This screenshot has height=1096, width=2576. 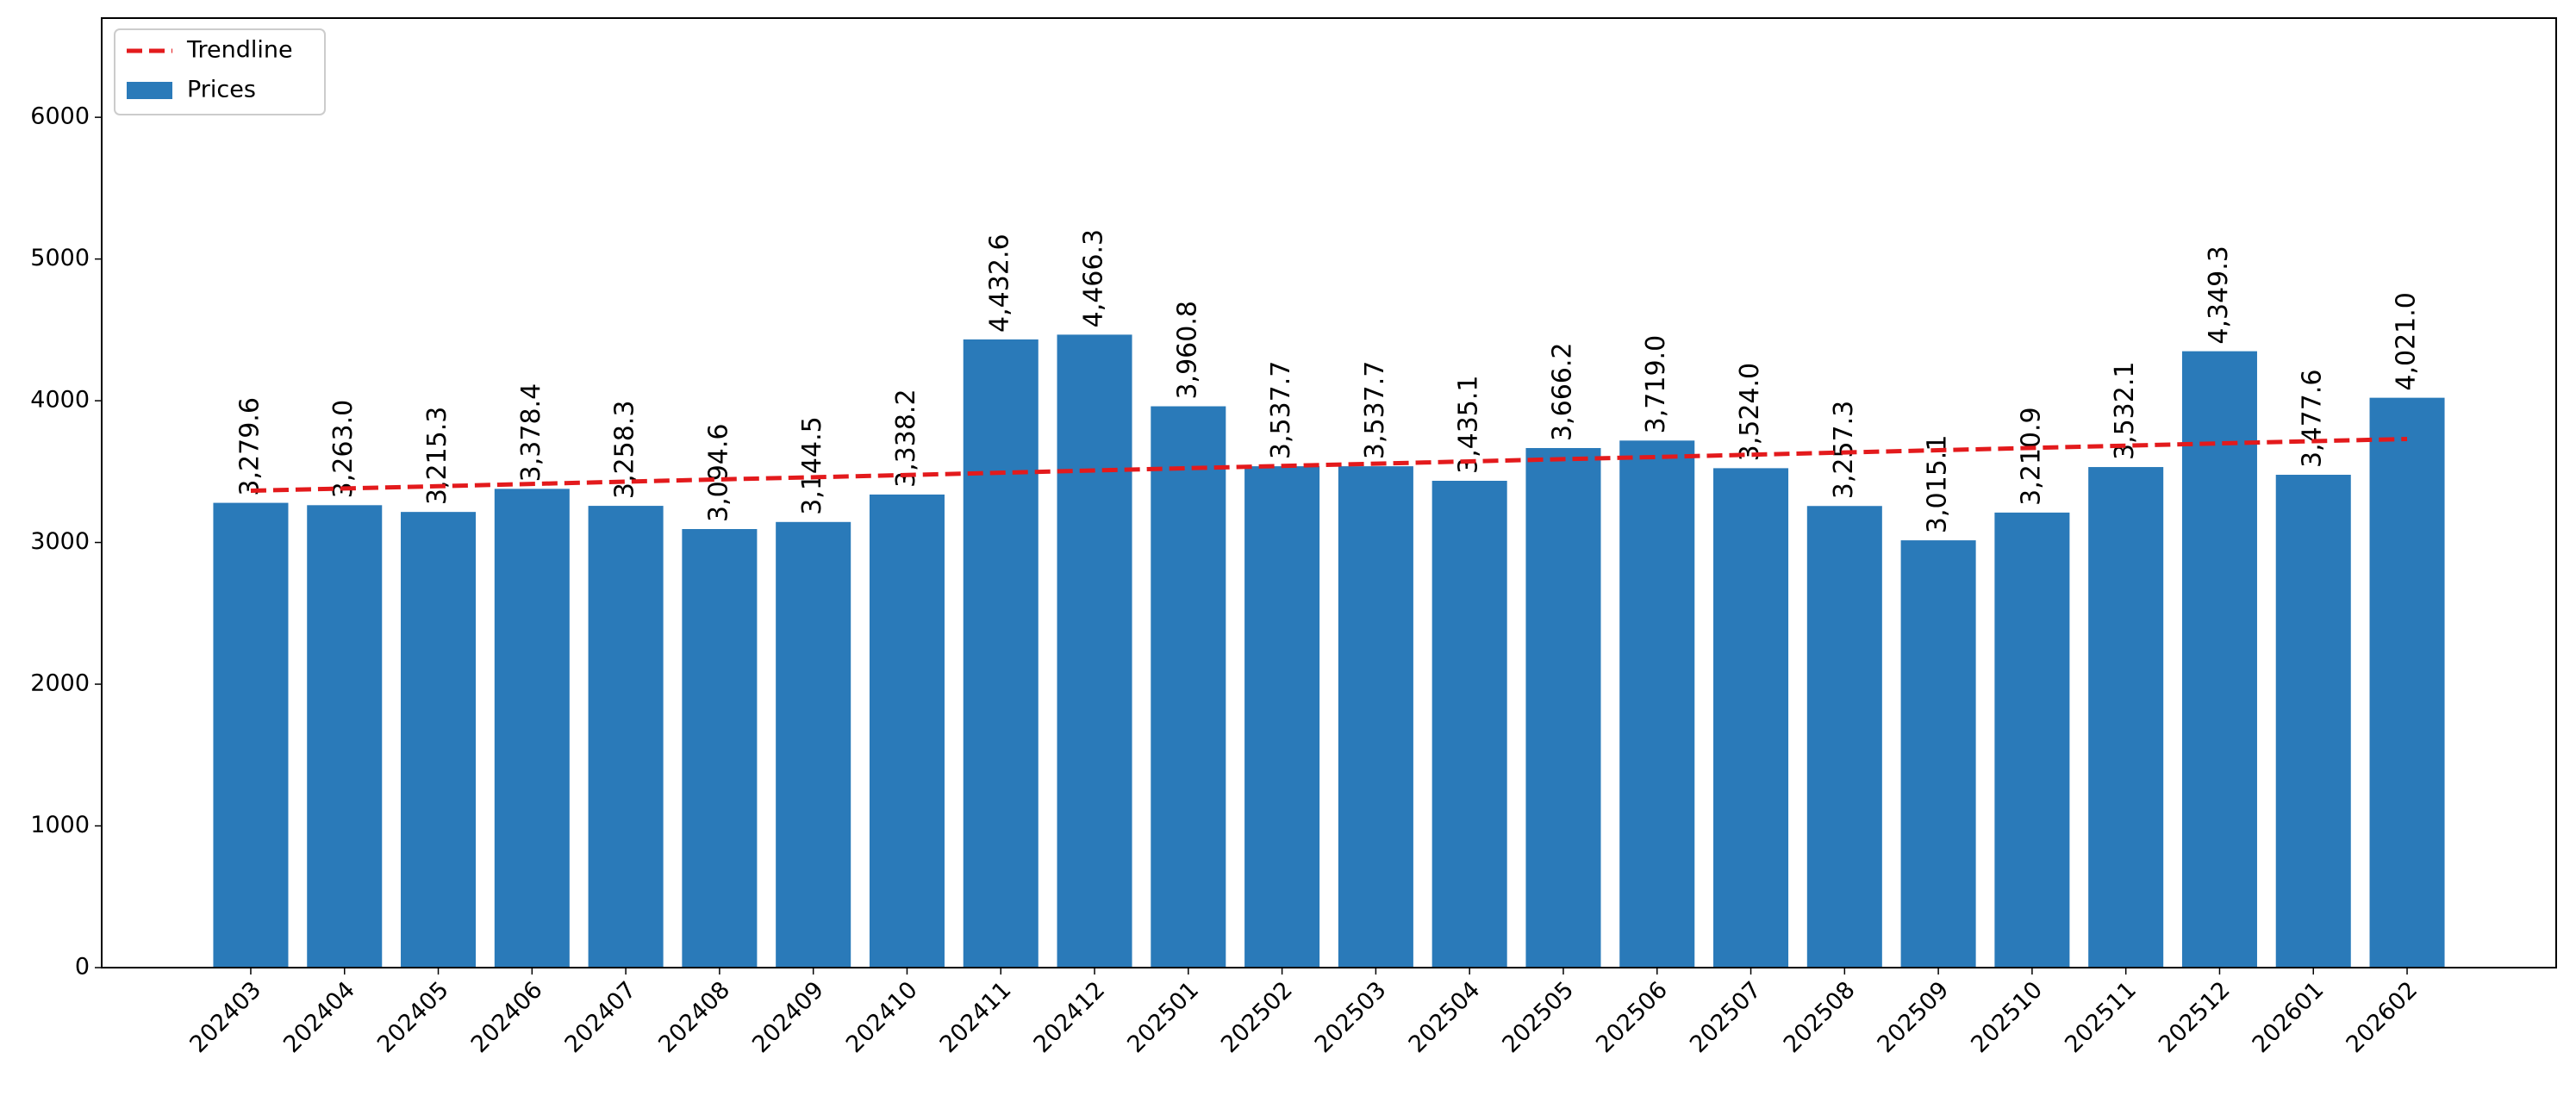 What do you see at coordinates (82, 968) in the screenshot?
I see `y-tick-label: 0` at bounding box center [82, 968].